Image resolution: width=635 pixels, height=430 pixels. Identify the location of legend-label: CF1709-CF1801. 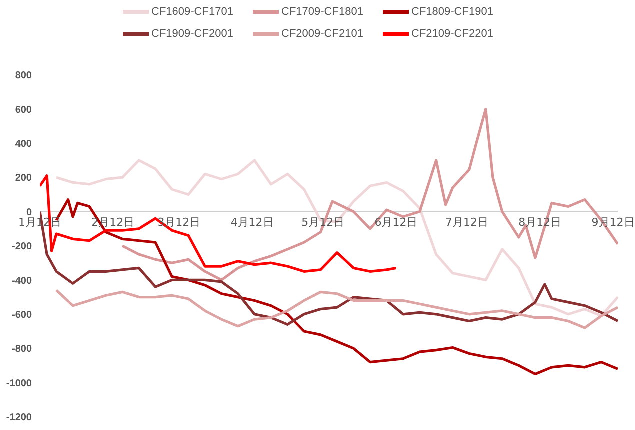
(323, 12).